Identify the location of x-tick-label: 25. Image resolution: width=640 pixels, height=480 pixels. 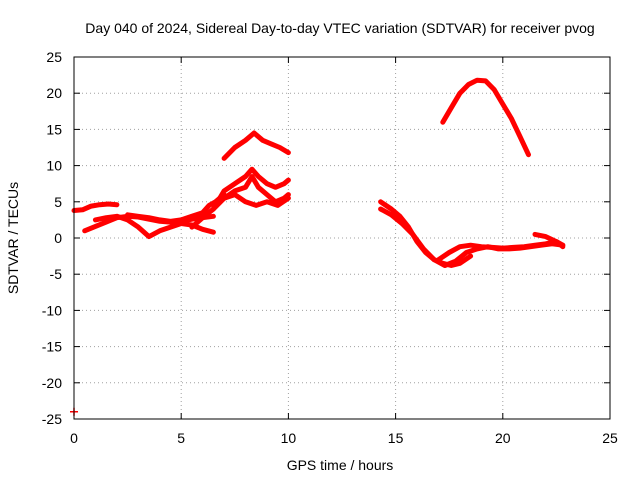
(610, 438).